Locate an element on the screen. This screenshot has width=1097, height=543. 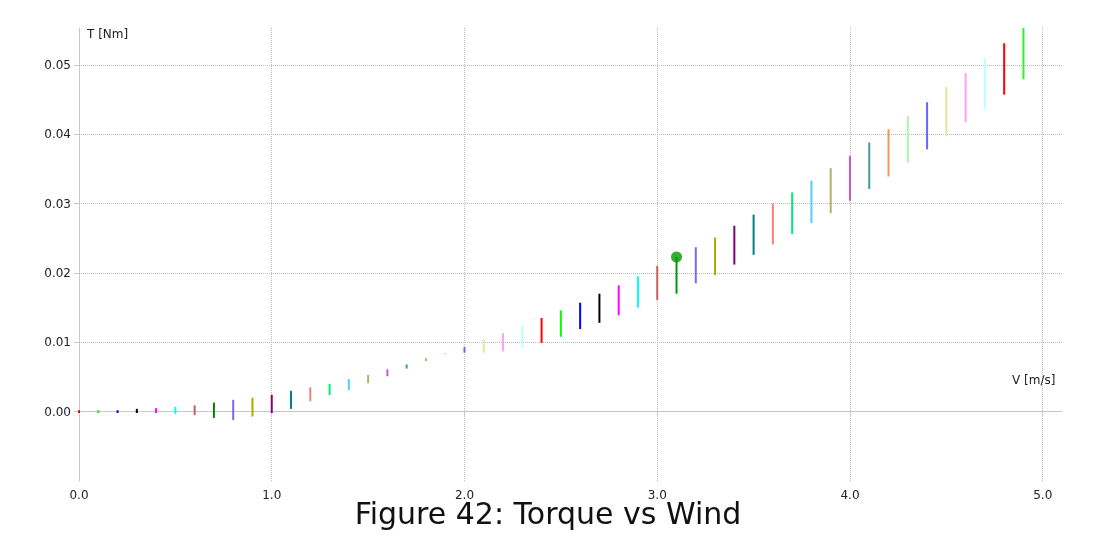
y-tick-label: 0.00 is located at coordinates (57, 411).